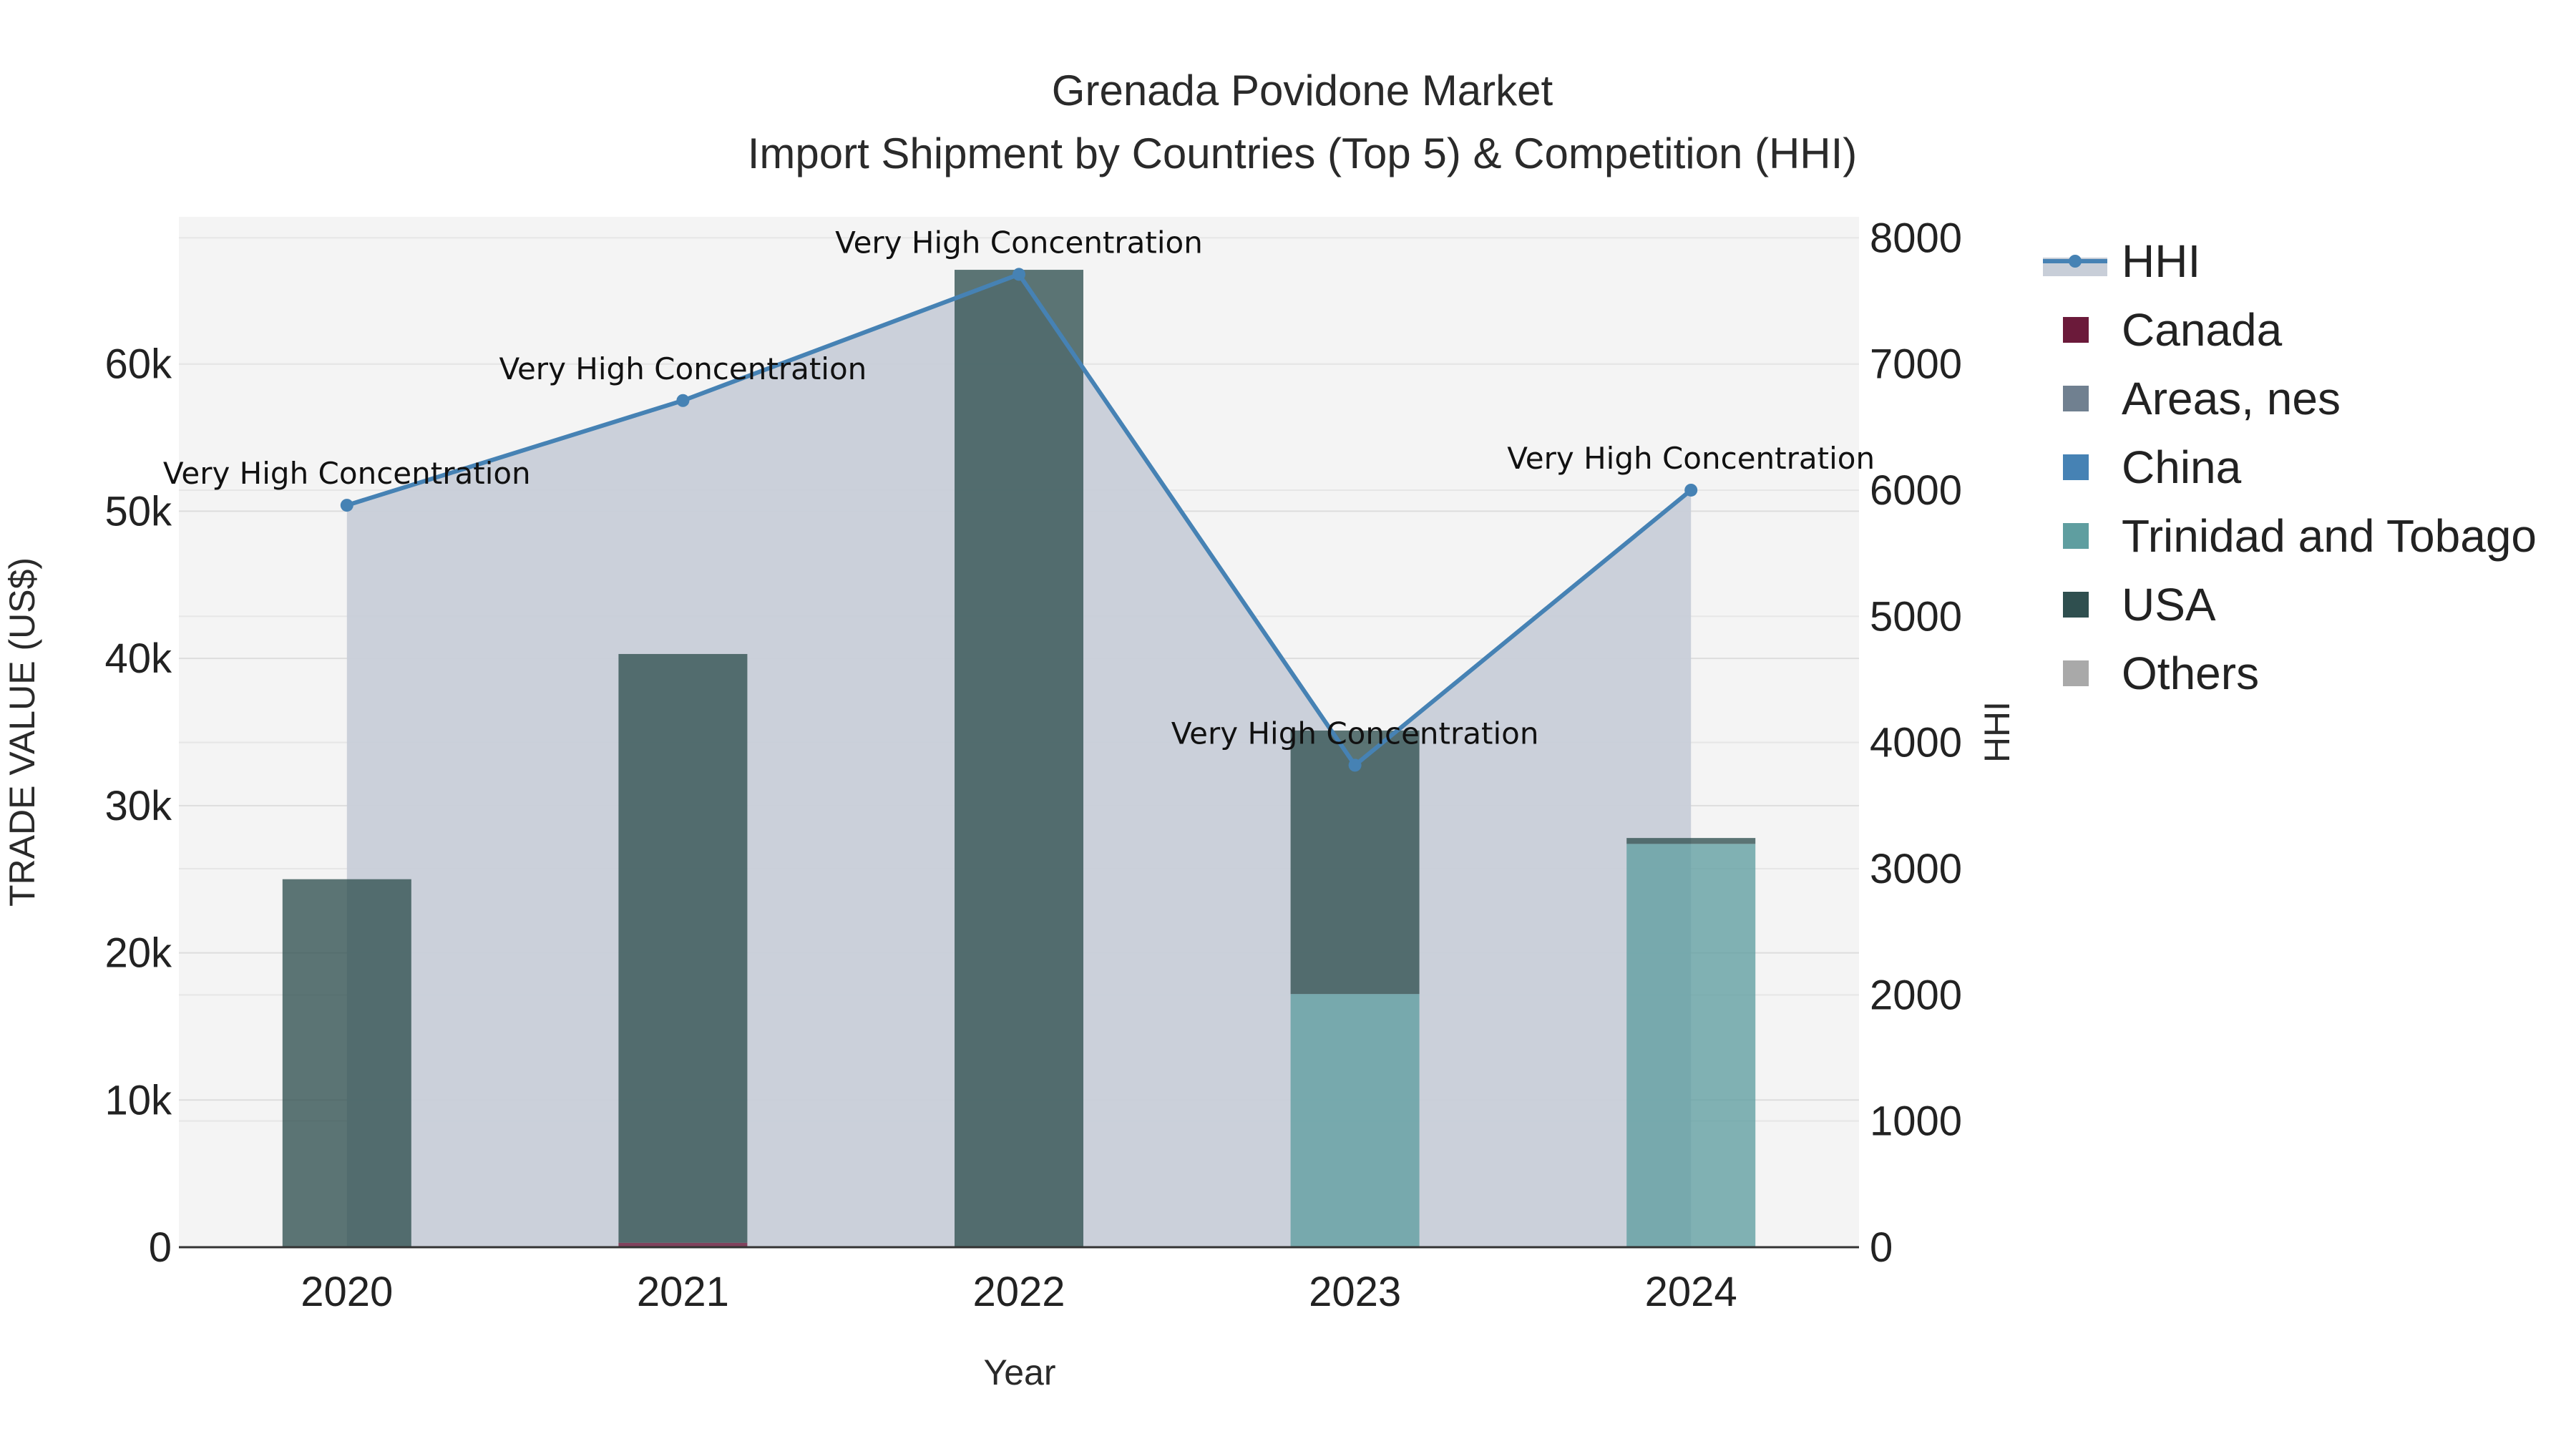  What do you see at coordinates (1916, 869) in the screenshot?
I see `y2-tick-label: 3000` at bounding box center [1916, 869].